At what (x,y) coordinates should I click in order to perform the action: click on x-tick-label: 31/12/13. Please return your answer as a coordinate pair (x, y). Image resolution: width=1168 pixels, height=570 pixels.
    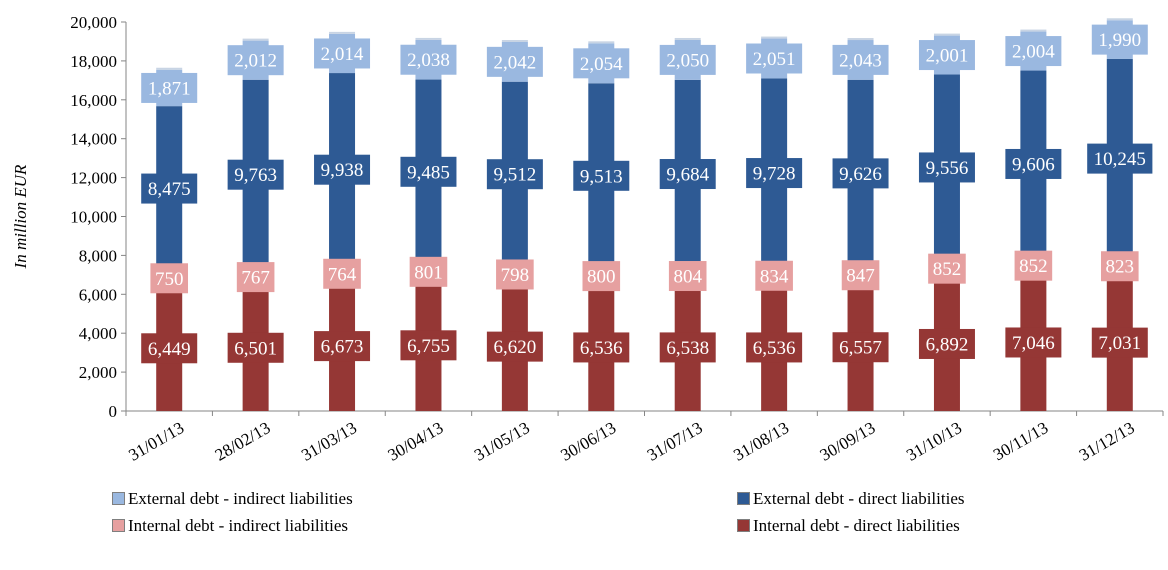
    Looking at the image, I should click on (1107, 441).